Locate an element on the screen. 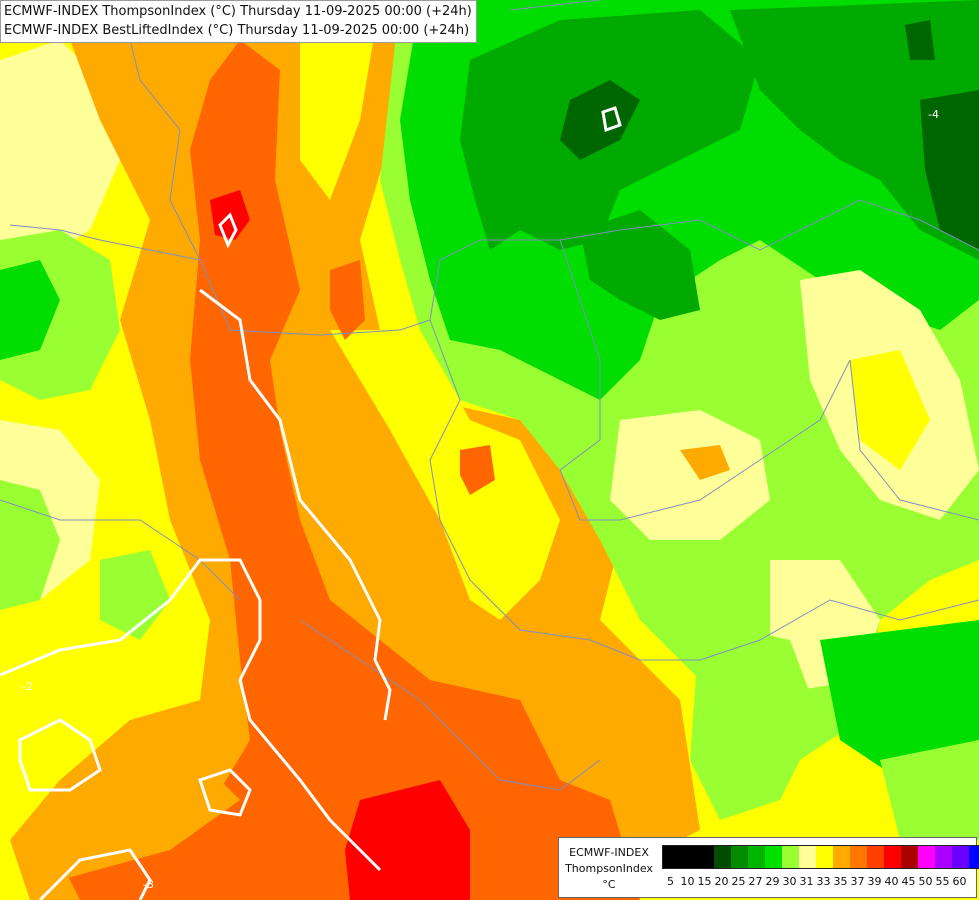 This screenshot has height=900, width=979. contour-label: -4 is located at coordinates (933, 114).